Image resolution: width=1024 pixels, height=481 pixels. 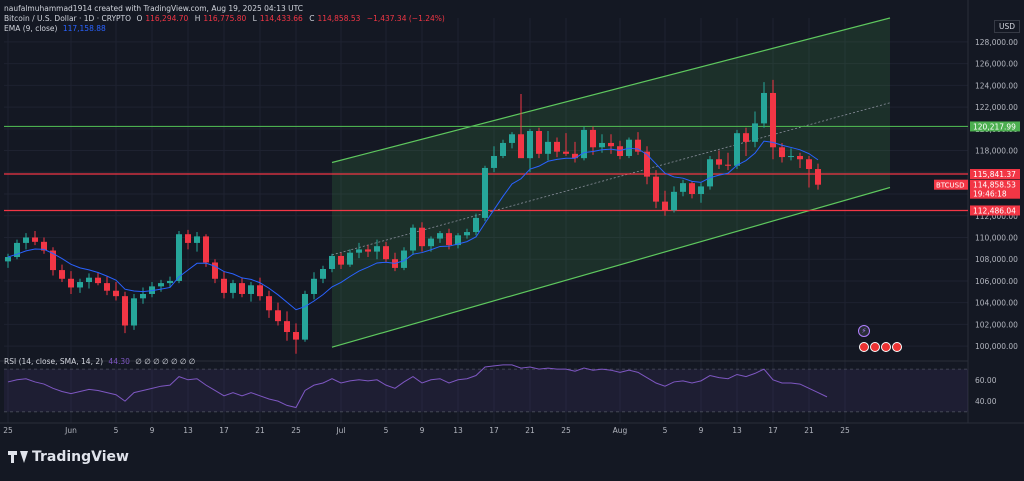 I want to click on price-tick-label: 104,000.00, so click(x=996, y=303).